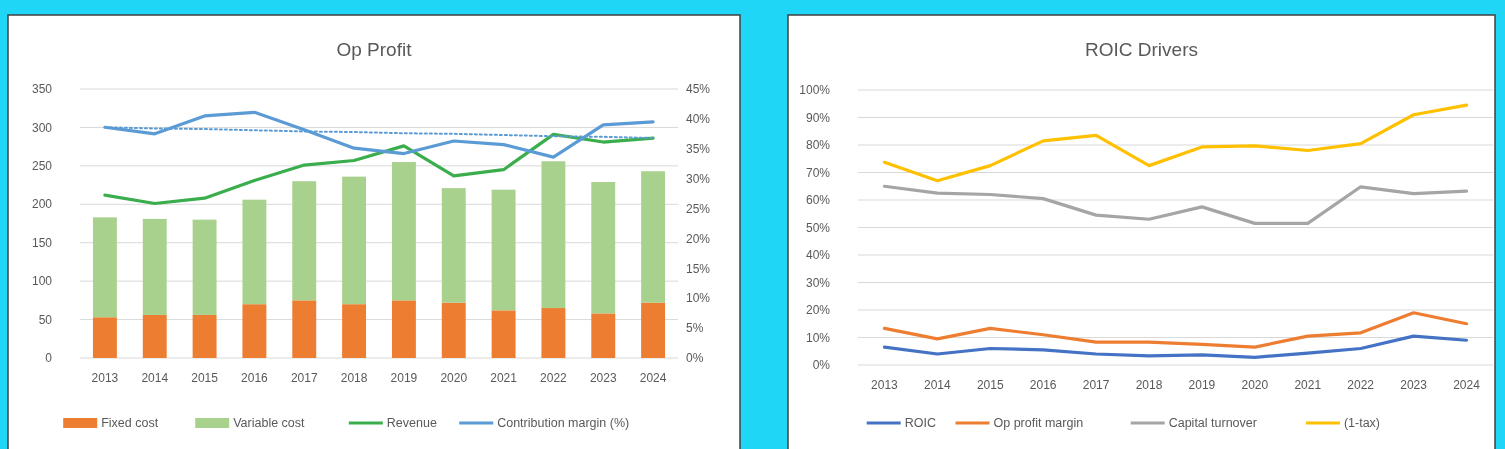 The width and height of the screenshot is (1505, 449). What do you see at coordinates (818, 337) in the screenshot?
I see `y-tick-label: 10%` at bounding box center [818, 337].